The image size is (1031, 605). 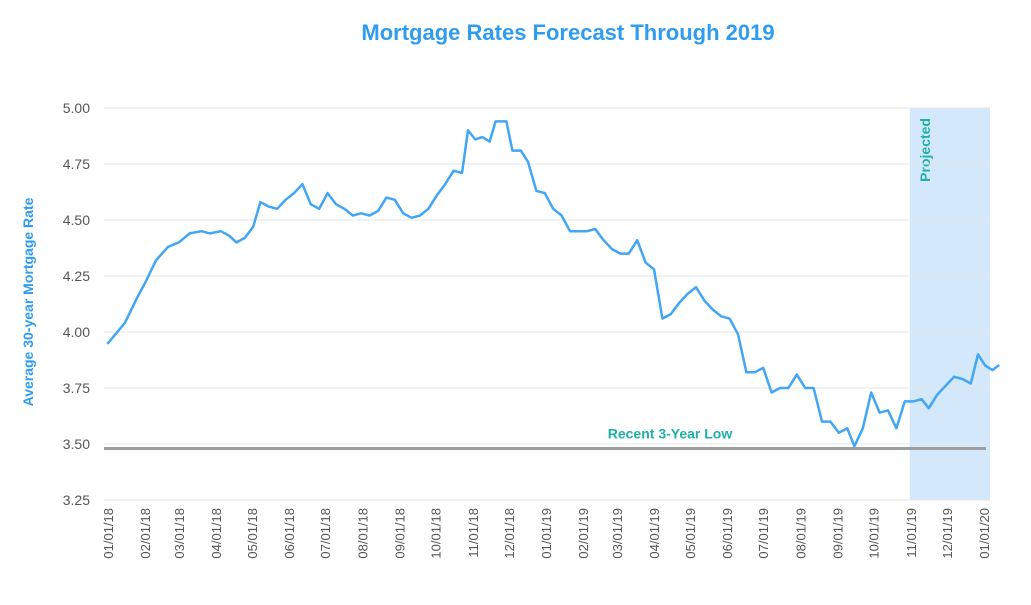 I want to click on x-tick-label: 10/01/19, so click(x=874, y=533).